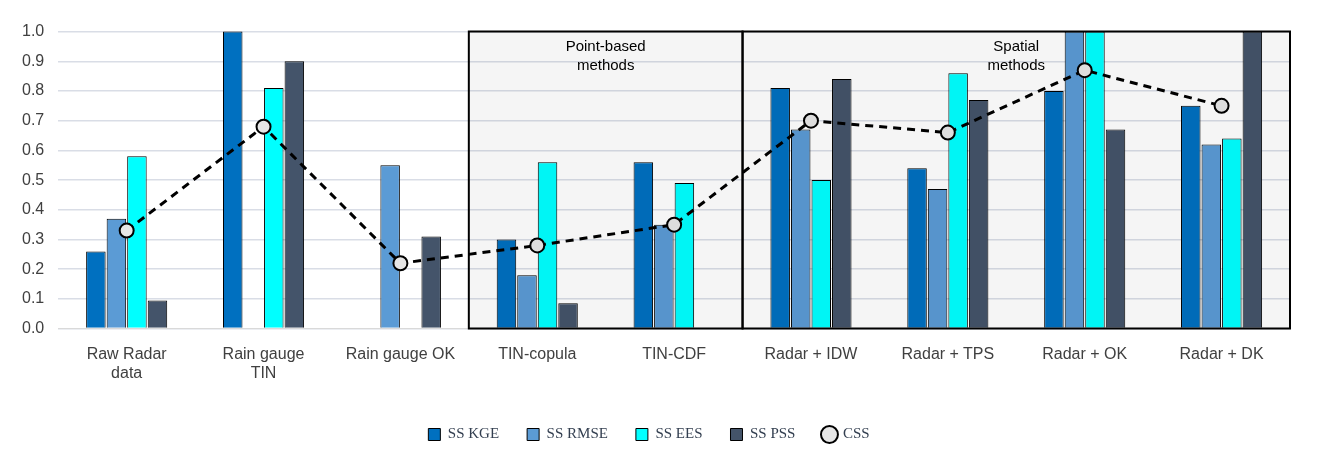 The image size is (1322, 460). I want to click on band-label: Point-based methods, so click(605, 55).